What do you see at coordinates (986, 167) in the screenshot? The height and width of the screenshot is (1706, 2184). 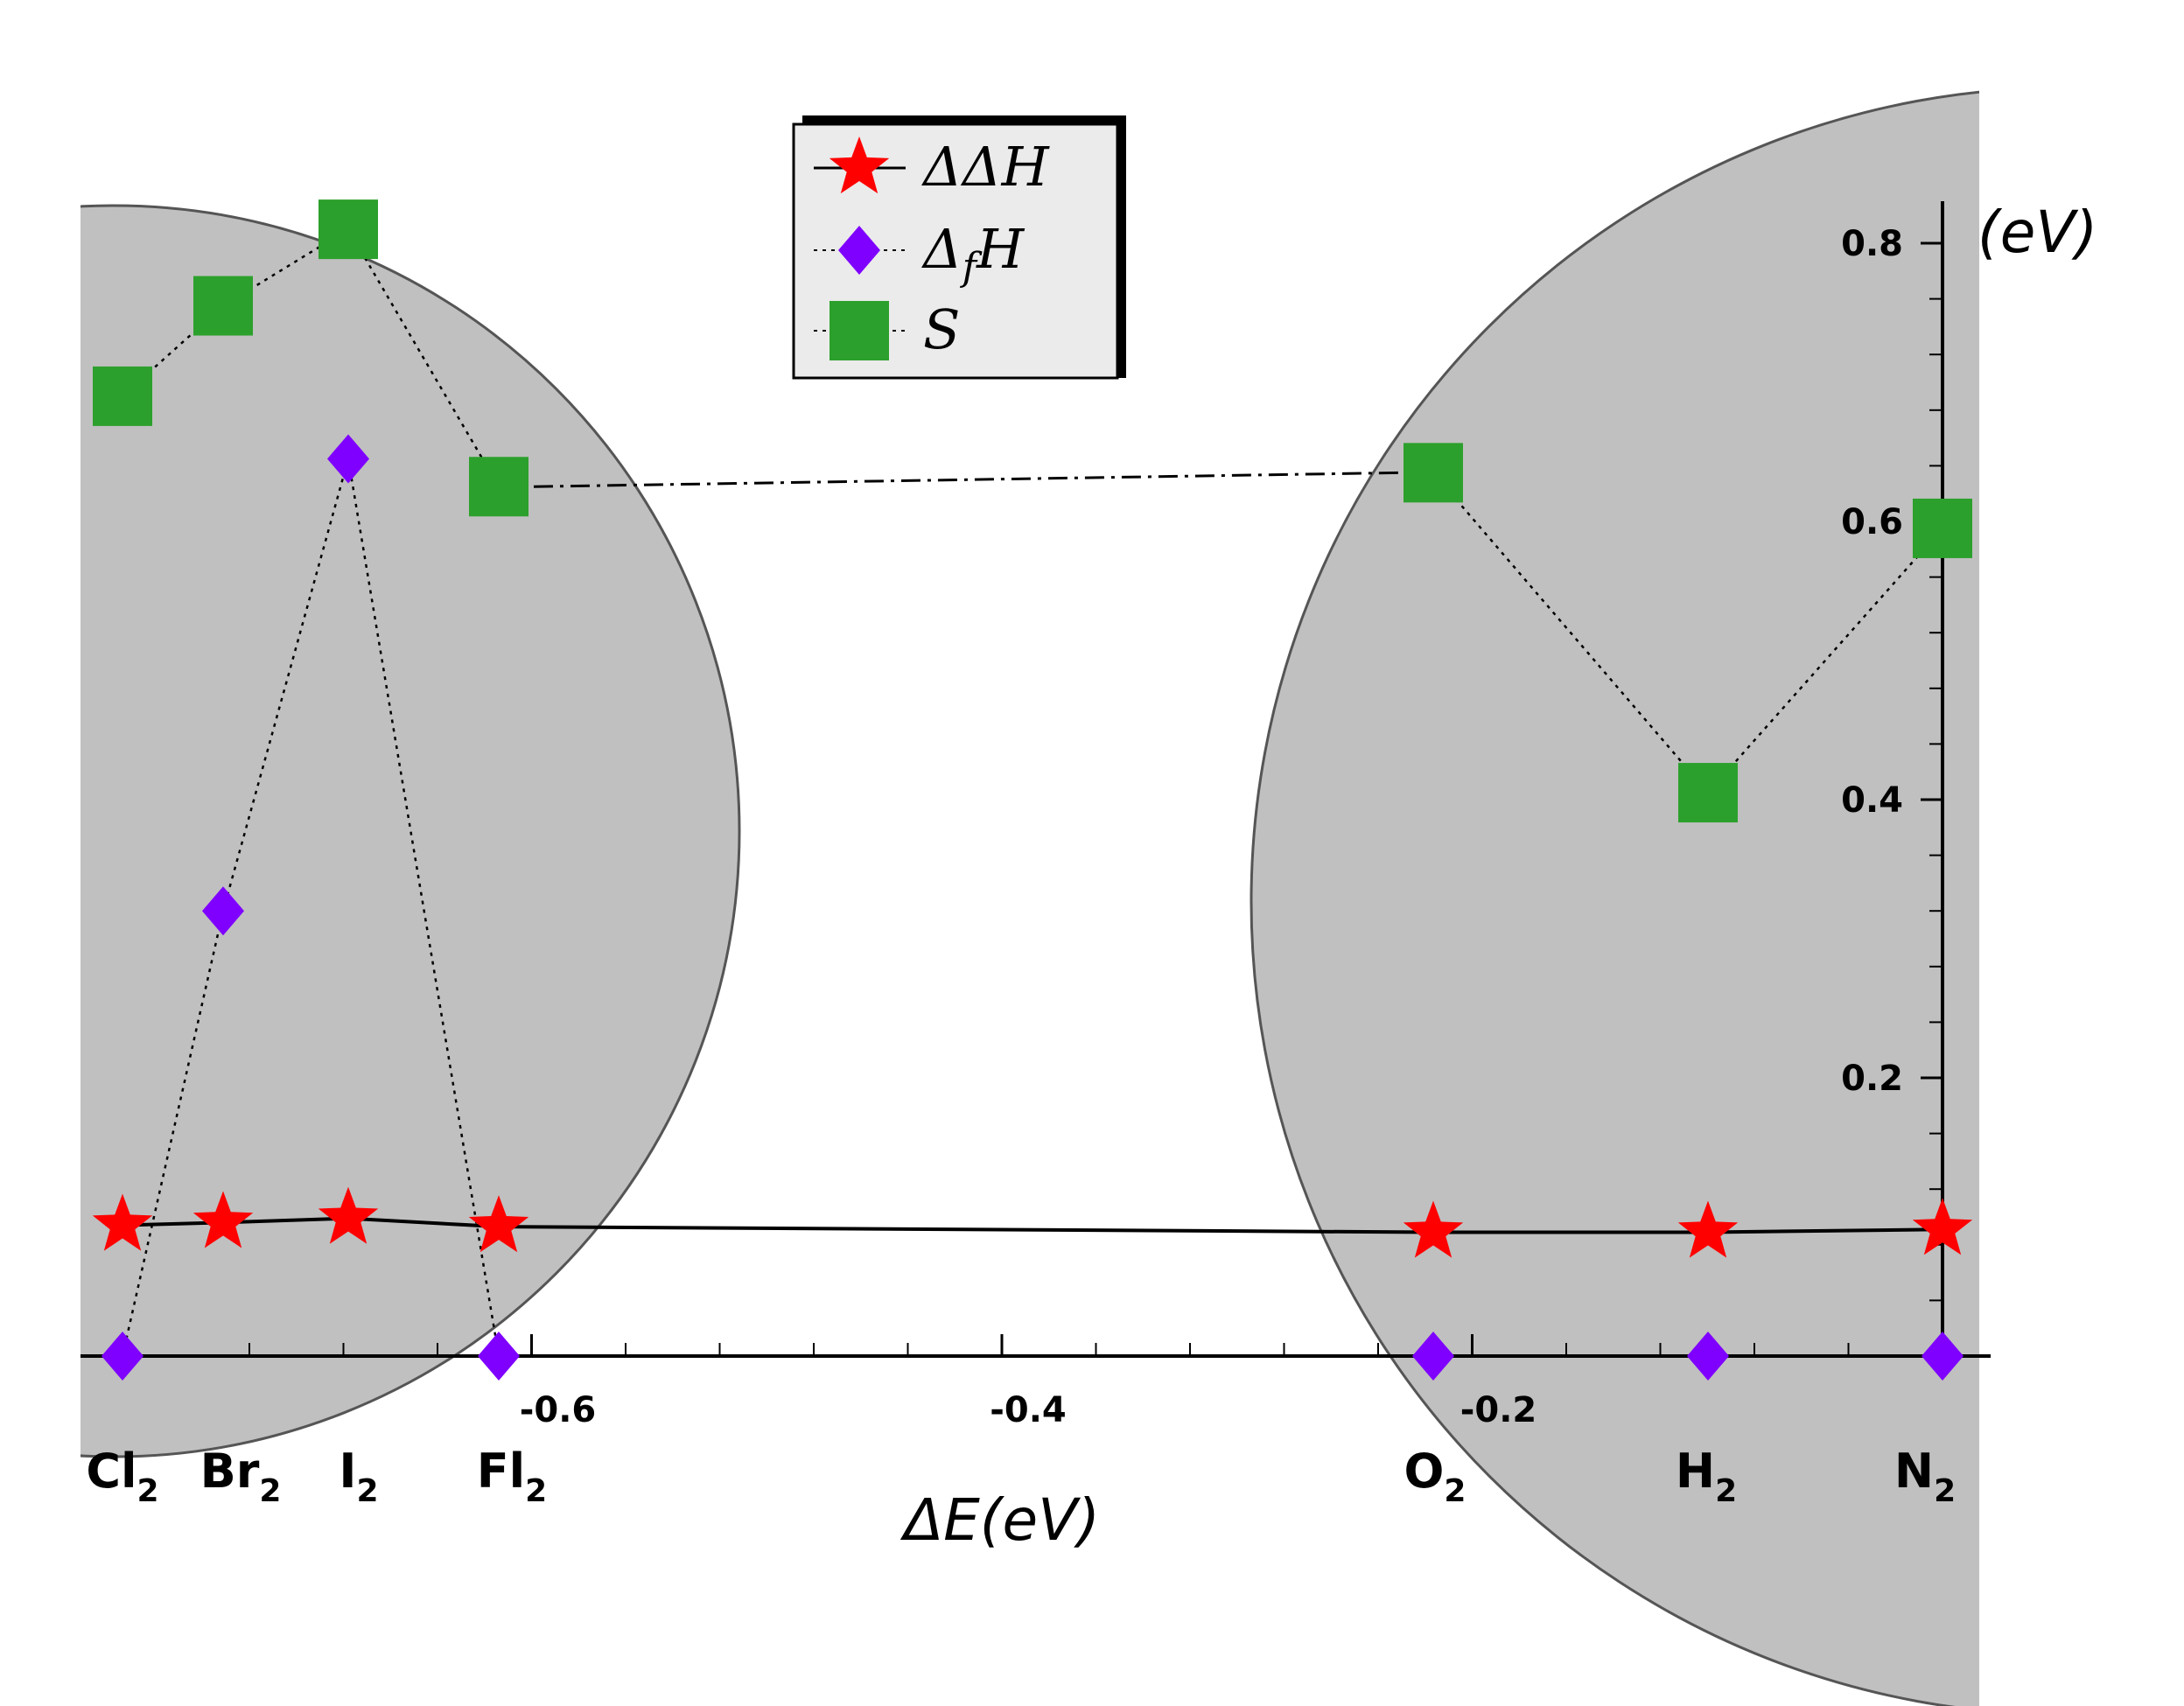 I see `legend-label: ΔΔH` at bounding box center [986, 167].